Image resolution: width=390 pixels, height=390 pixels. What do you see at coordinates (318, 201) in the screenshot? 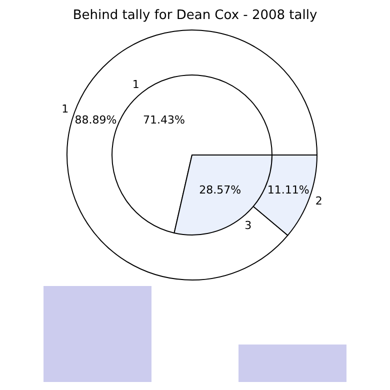
I see `slice-label: 2` at bounding box center [318, 201].